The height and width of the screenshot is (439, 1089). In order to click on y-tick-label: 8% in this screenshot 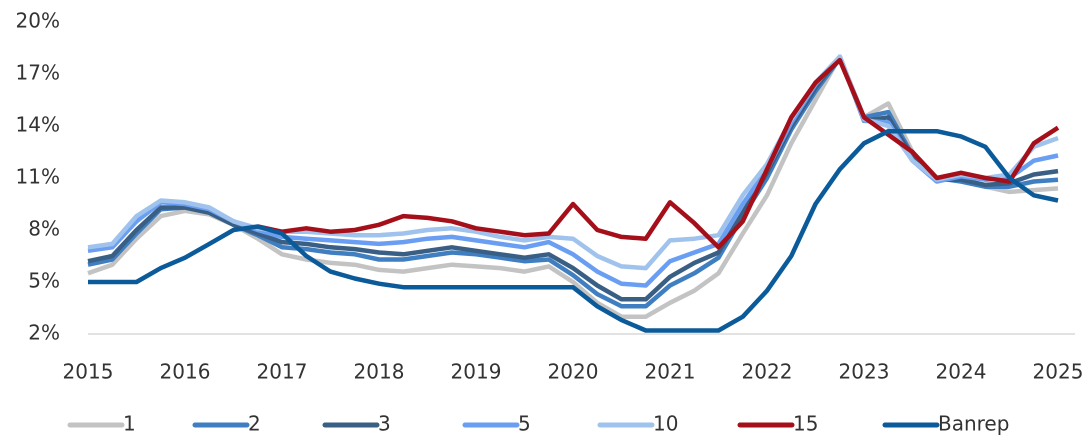, I will do `click(44, 229)`.